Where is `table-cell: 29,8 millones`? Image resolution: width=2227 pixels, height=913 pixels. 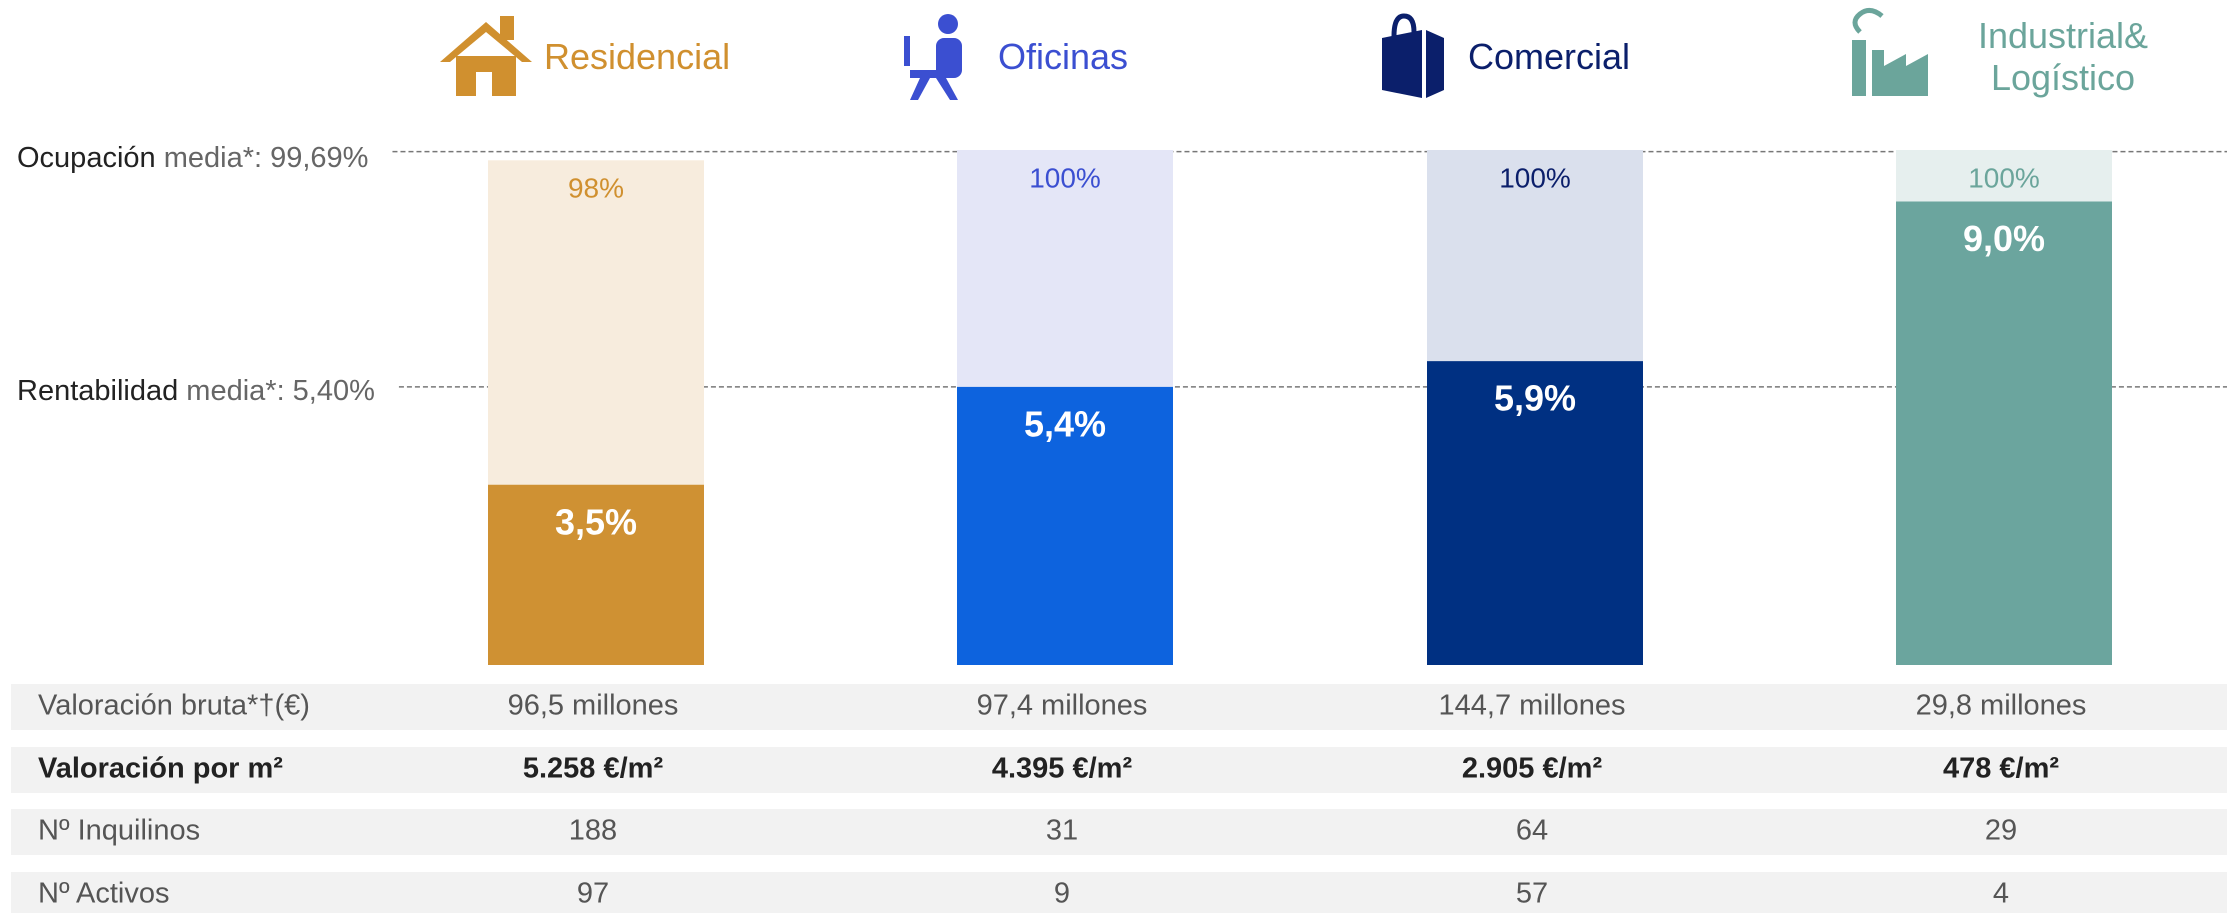 table-cell: 29,8 millones is located at coordinates (2001, 706).